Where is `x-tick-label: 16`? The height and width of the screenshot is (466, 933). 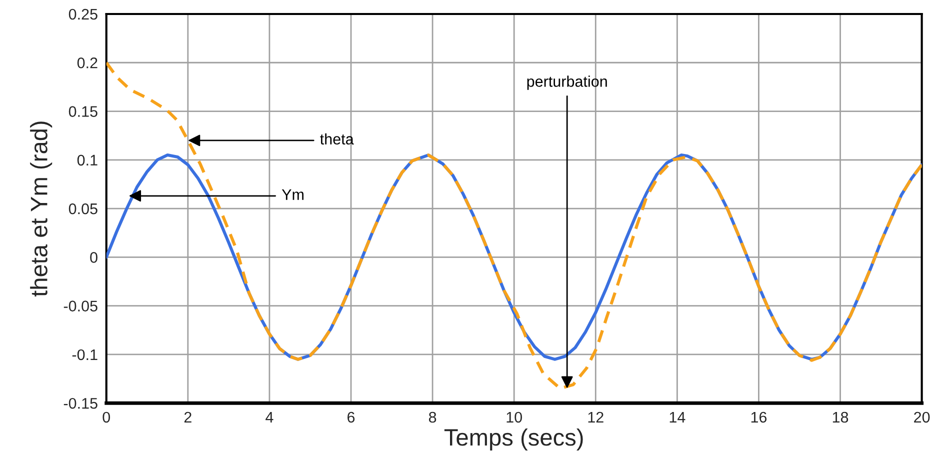
x-tick-label: 16 is located at coordinates (759, 417).